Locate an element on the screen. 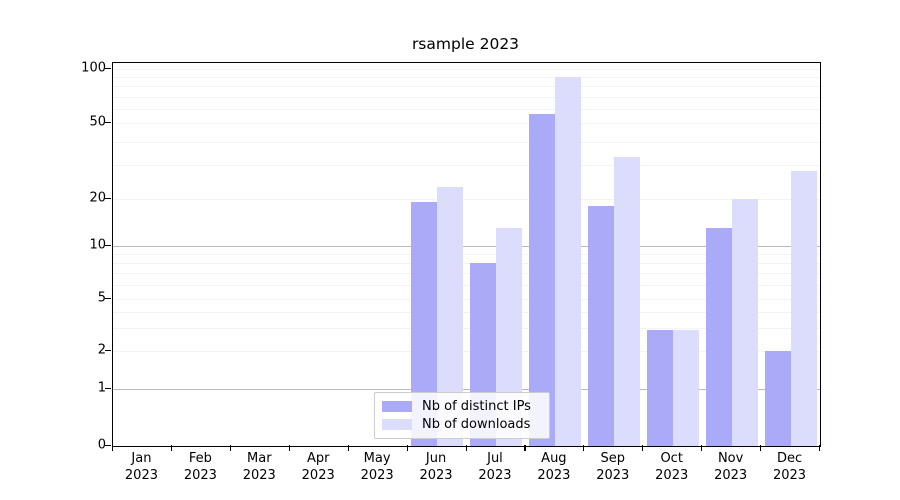 The height and width of the screenshot is (500, 900). x-axis-tick-label: Dec 2023 is located at coordinates (789, 467).